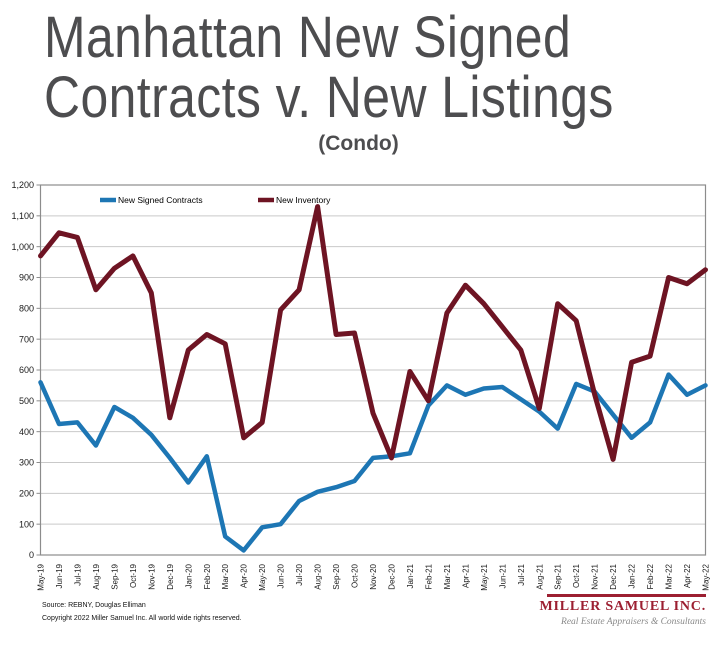  What do you see at coordinates (502, 575) in the screenshot?
I see `svg-text: Jun-21` at bounding box center [502, 575].